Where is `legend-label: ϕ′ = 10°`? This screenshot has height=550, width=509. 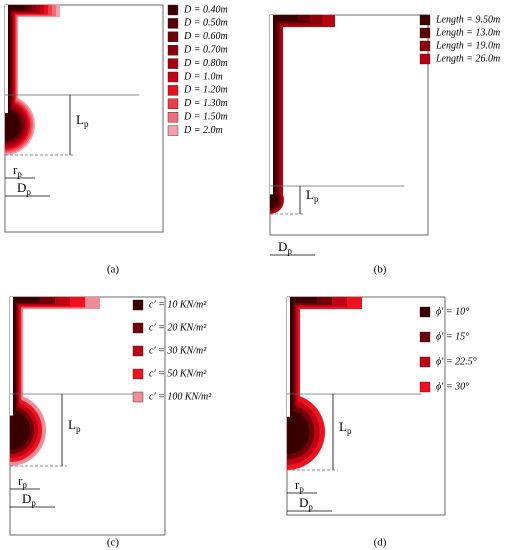
legend-label: ϕ′ = 10° is located at coordinates (452, 311).